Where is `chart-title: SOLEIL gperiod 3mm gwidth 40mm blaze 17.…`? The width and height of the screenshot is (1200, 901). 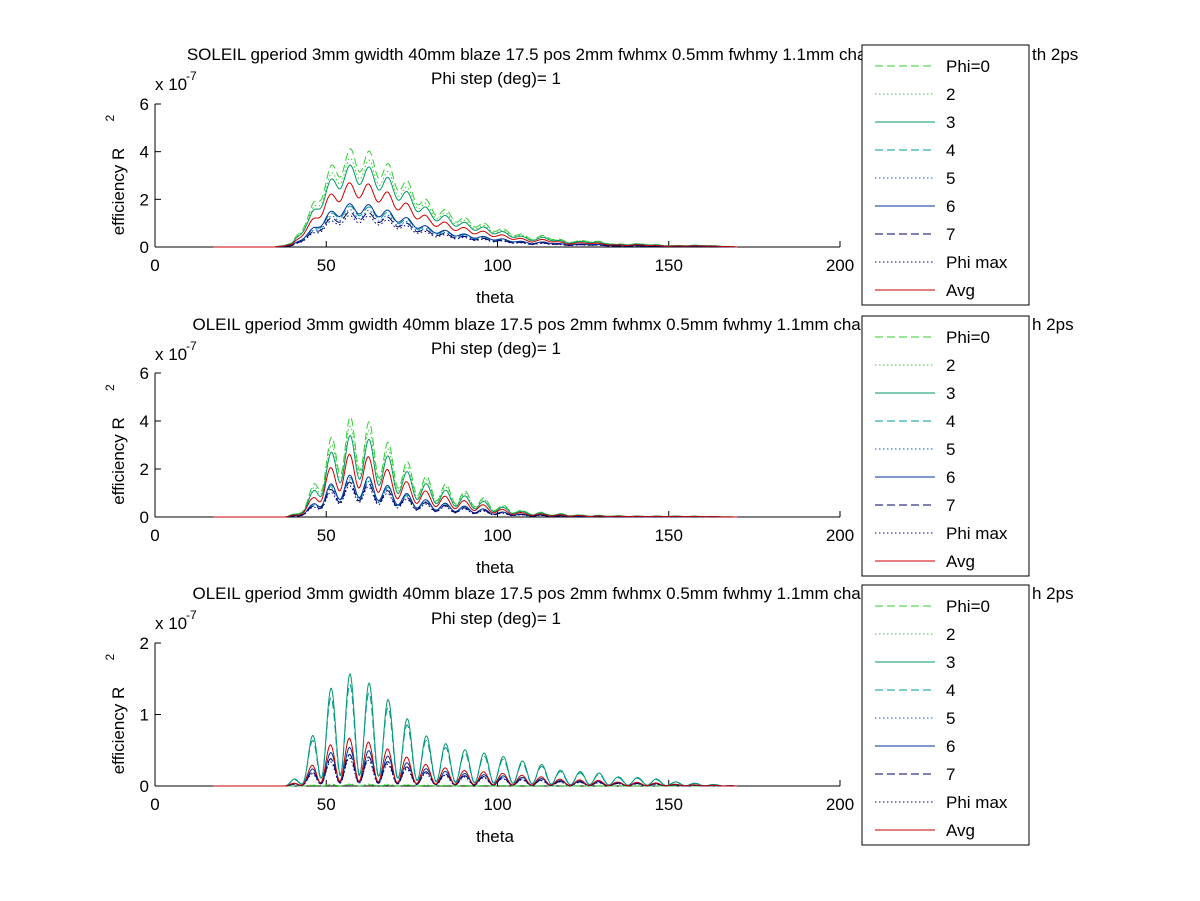 chart-title: SOLEIL gperiod 3mm gwidth 40mm blaze 17.… is located at coordinates (546, 54).